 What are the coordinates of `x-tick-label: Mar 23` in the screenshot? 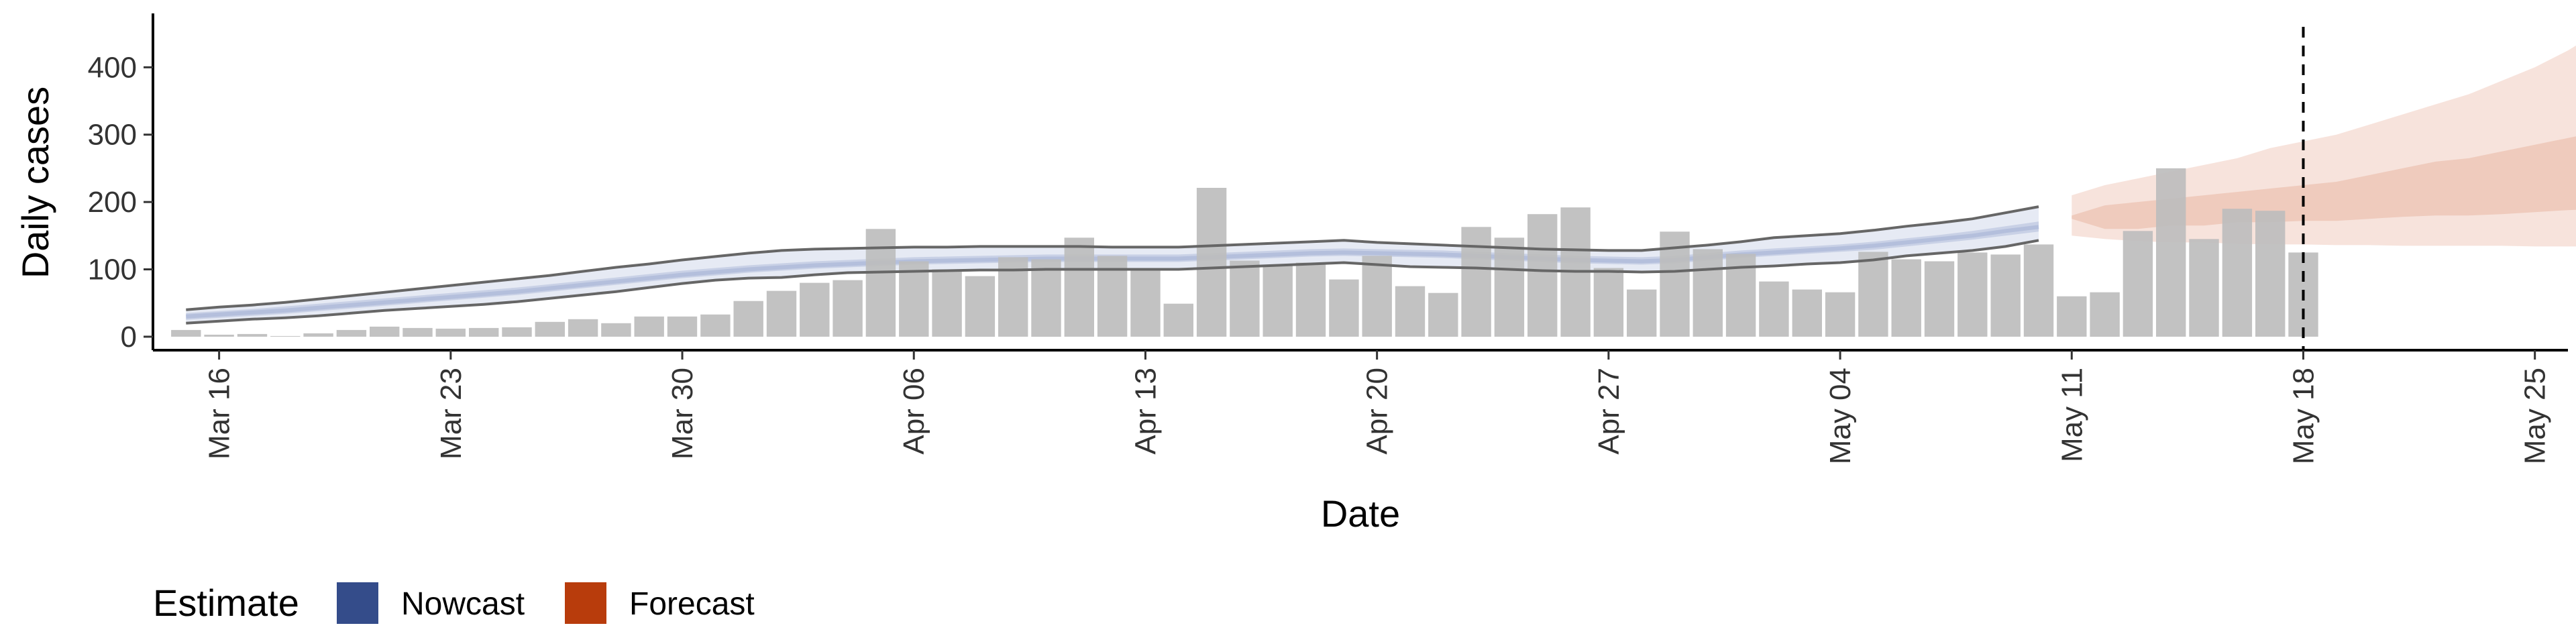 It's located at (451, 414).